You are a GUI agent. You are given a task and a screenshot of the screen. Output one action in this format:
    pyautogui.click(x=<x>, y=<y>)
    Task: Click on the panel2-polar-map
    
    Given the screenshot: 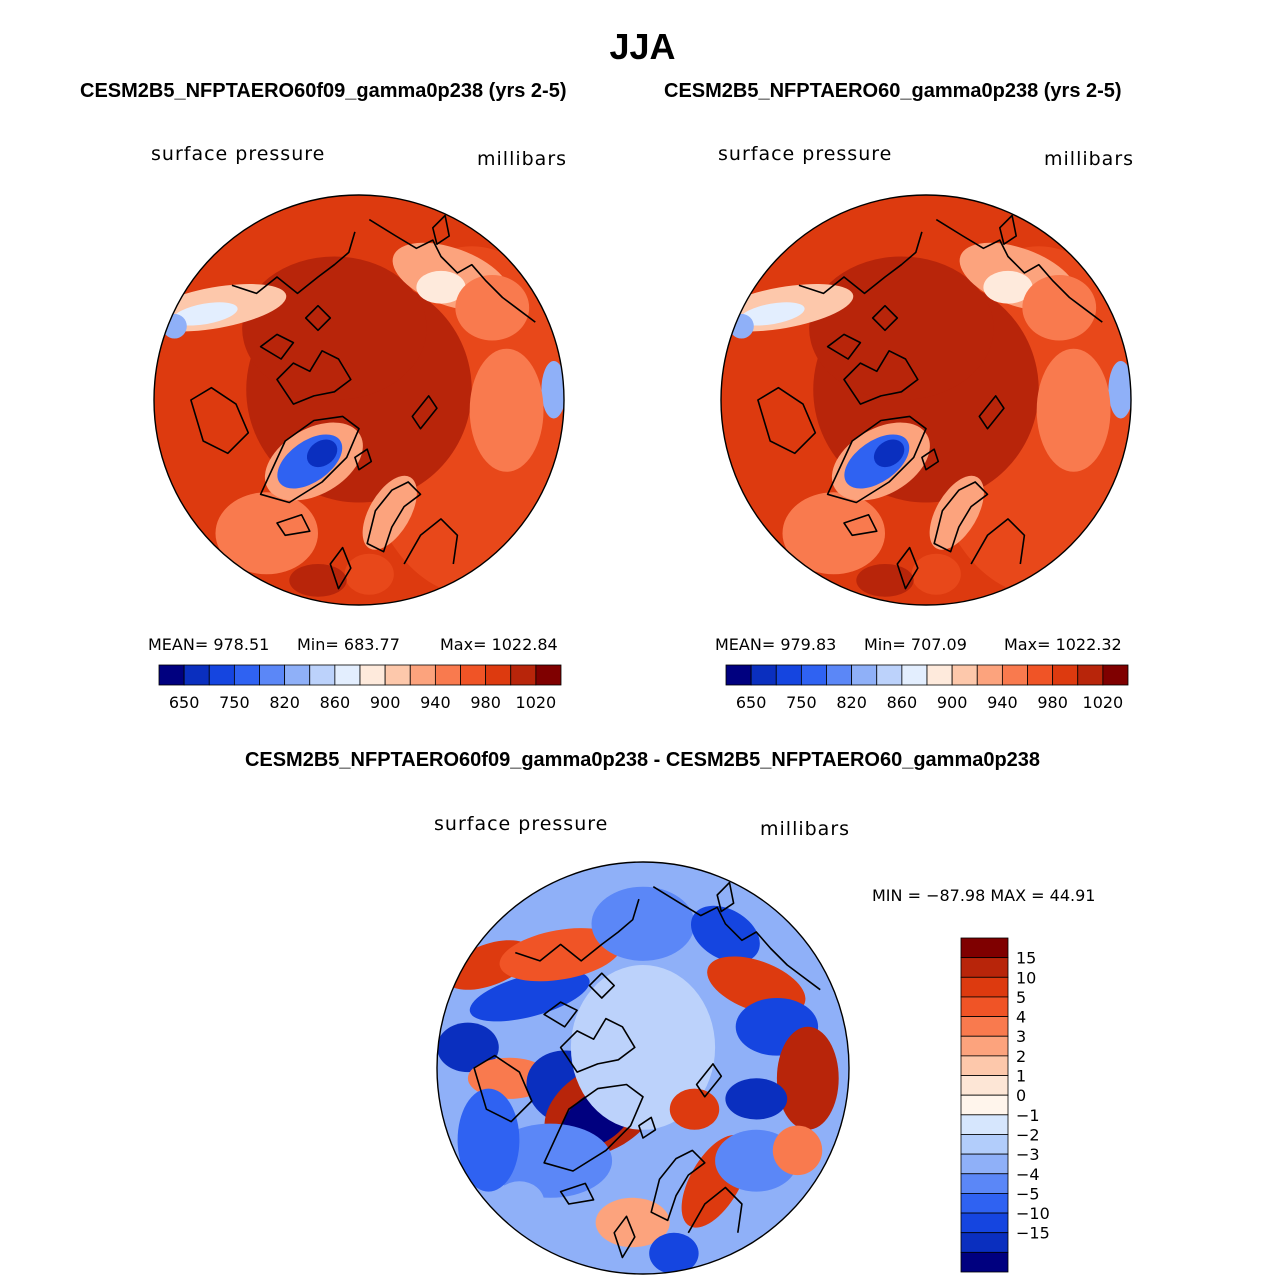 What is the action you would take?
    pyautogui.click(x=926, y=400)
    